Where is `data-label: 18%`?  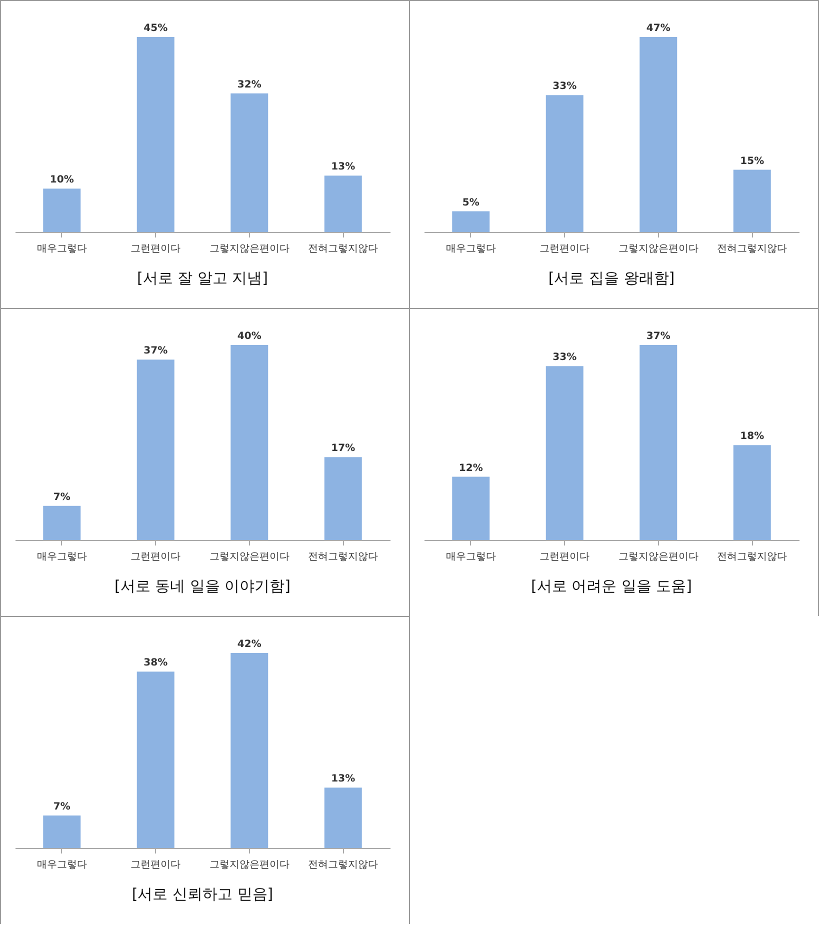
data-label: 18% is located at coordinates (752, 436).